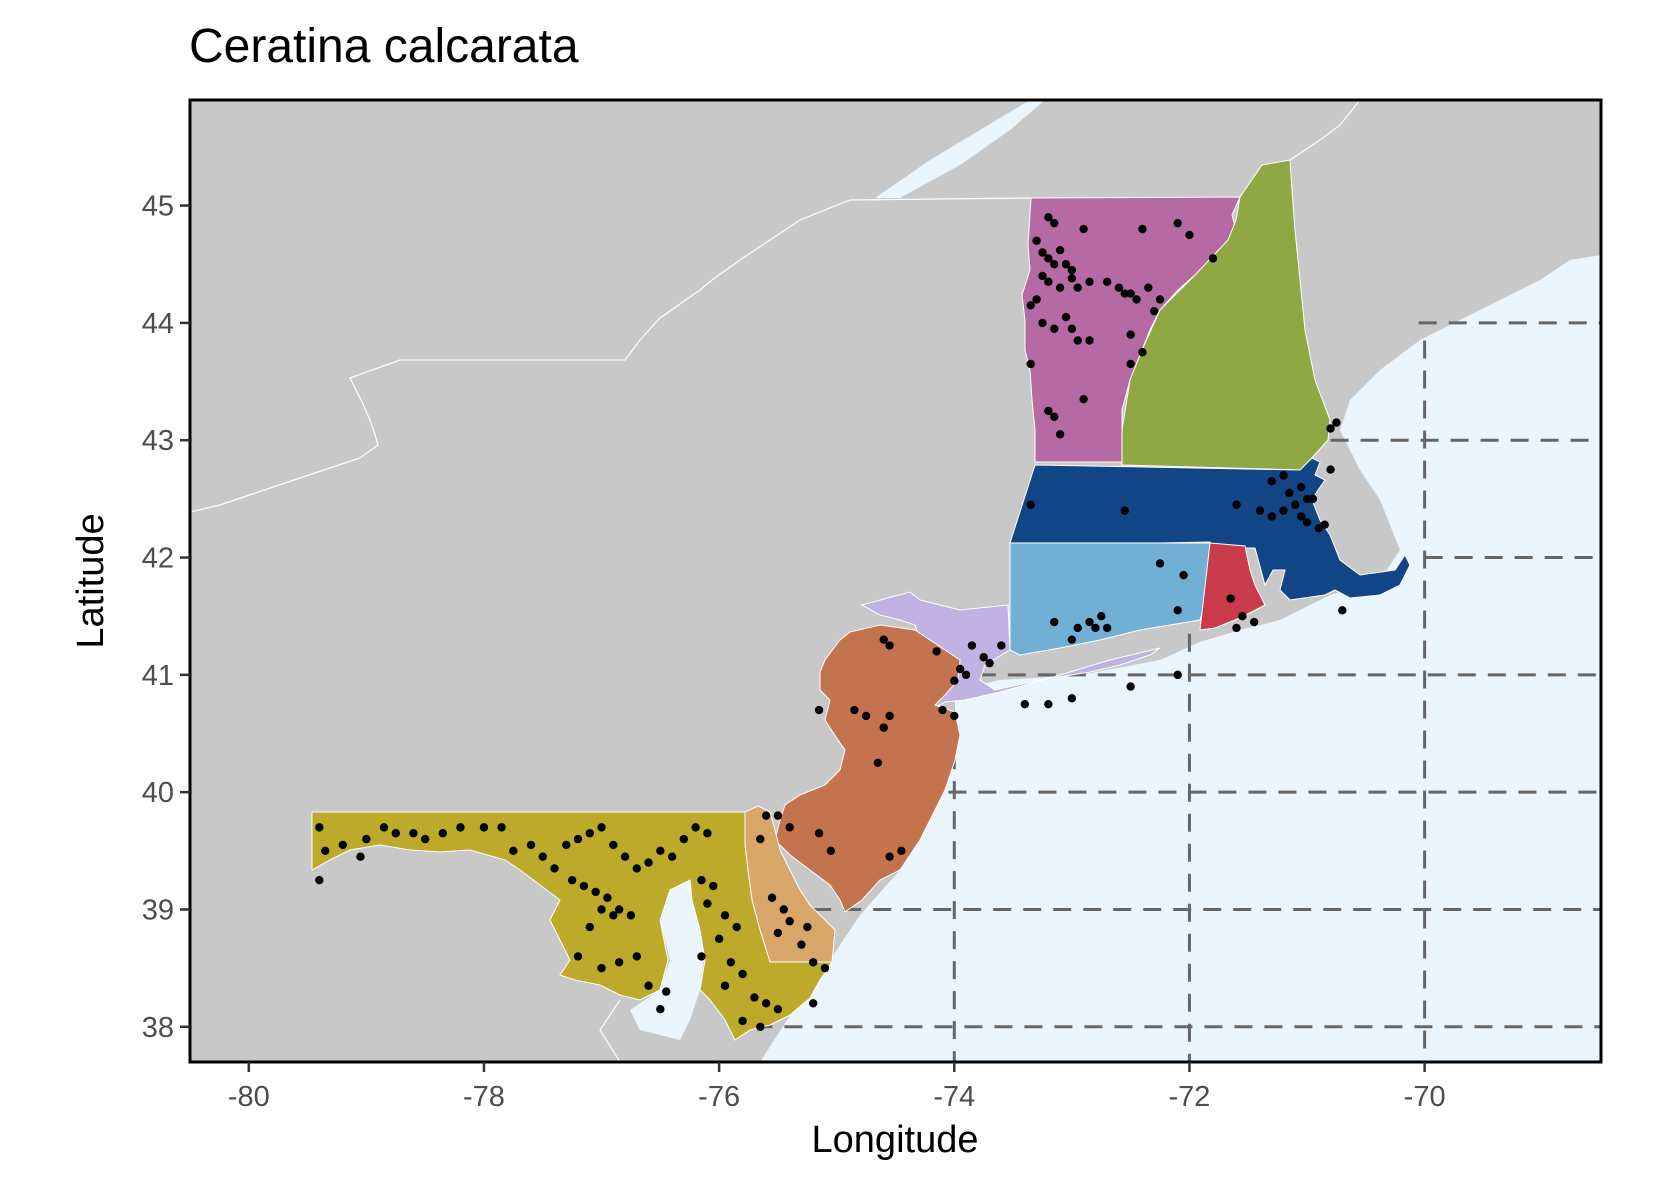  What do you see at coordinates (837, 1087) in the screenshot?
I see `x-axis: -80 -78 -76 -74 -72 -70` at bounding box center [837, 1087].